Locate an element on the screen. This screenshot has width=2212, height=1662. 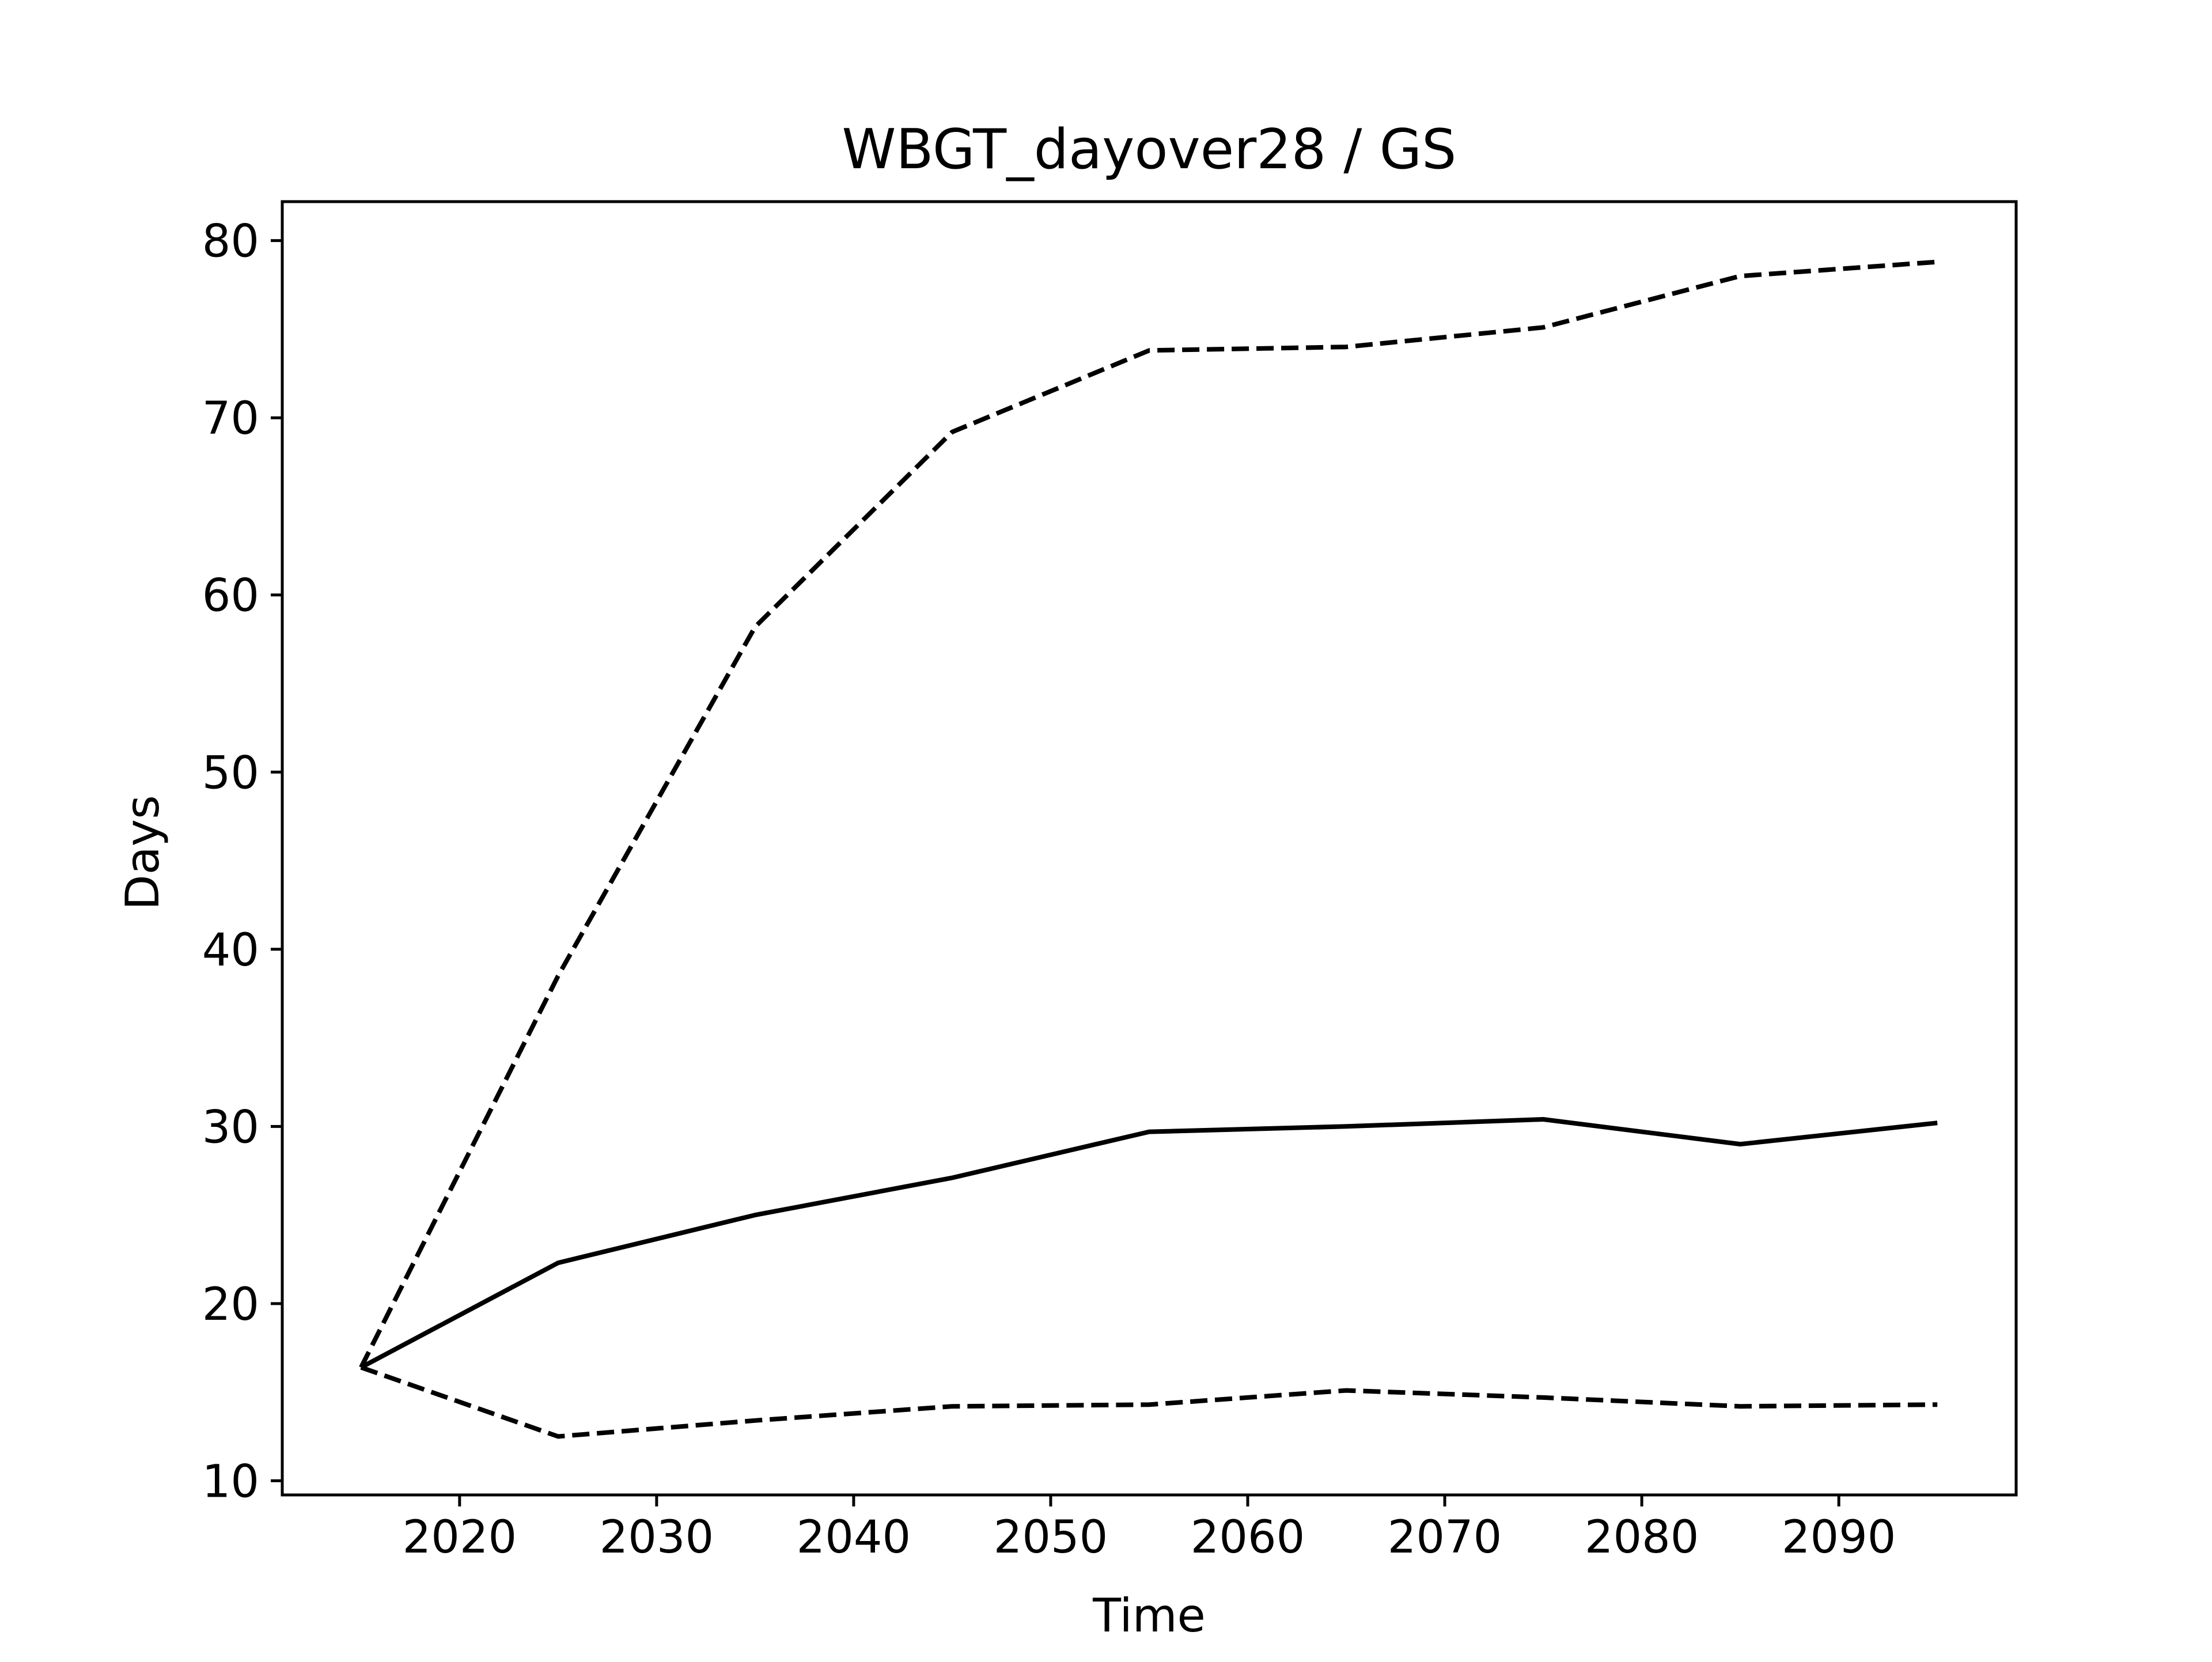
x-tick-label: 2090 is located at coordinates (1839, 1538).